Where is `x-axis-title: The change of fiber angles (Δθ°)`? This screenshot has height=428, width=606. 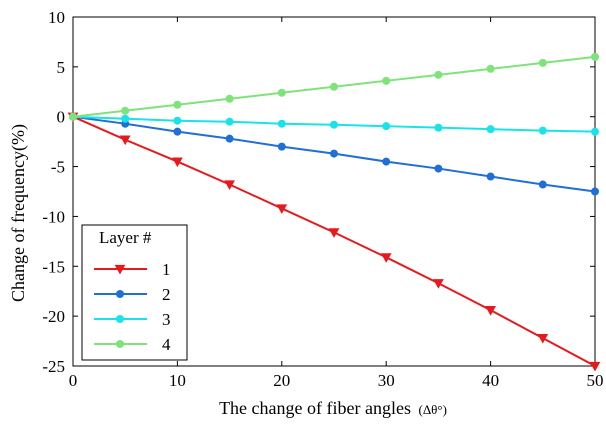 x-axis-title: The change of fiber angles (Δθ°) is located at coordinates (333, 408).